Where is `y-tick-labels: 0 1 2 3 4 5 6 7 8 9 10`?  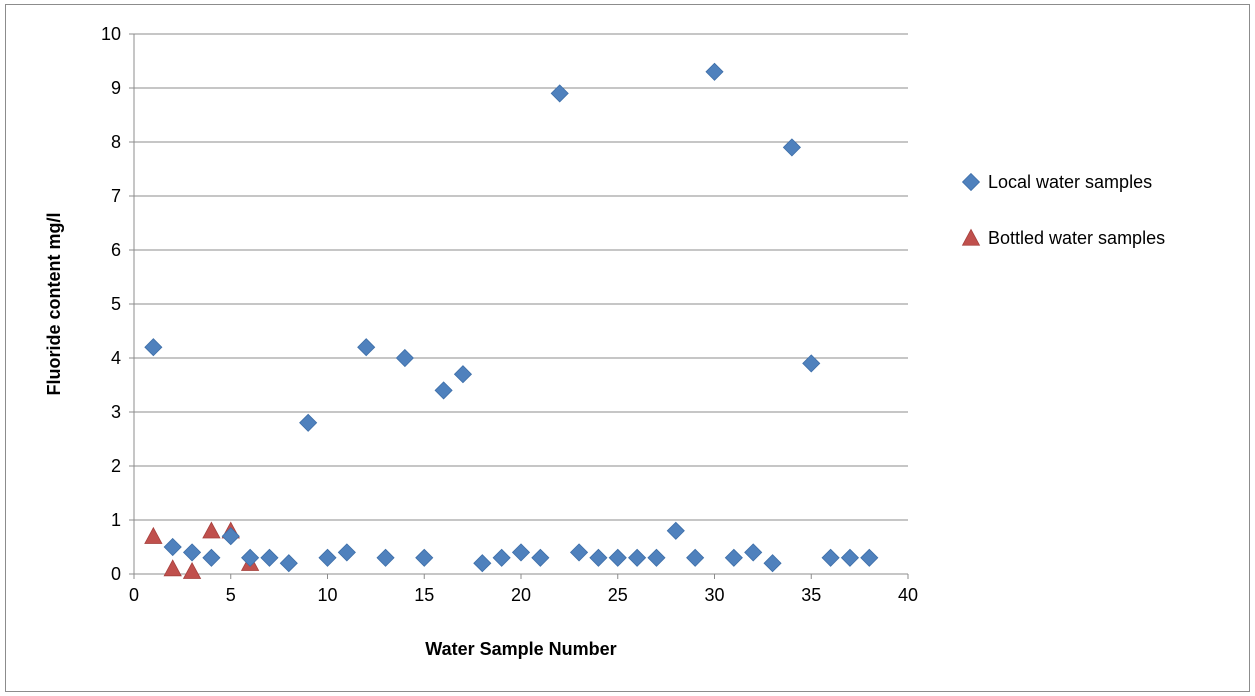 y-tick-labels: 0 1 2 3 4 5 6 7 8 9 10 is located at coordinates (111, 304).